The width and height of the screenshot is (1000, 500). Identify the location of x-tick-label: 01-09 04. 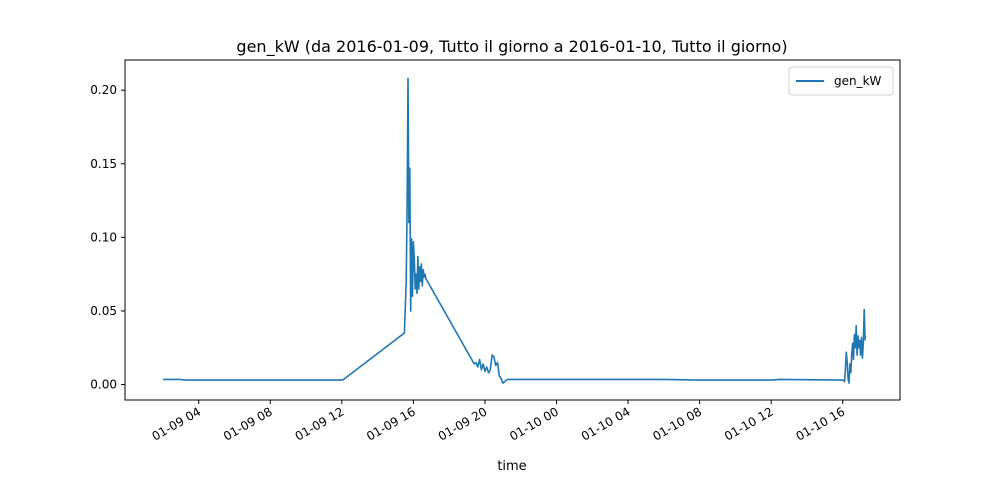
(176, 423).